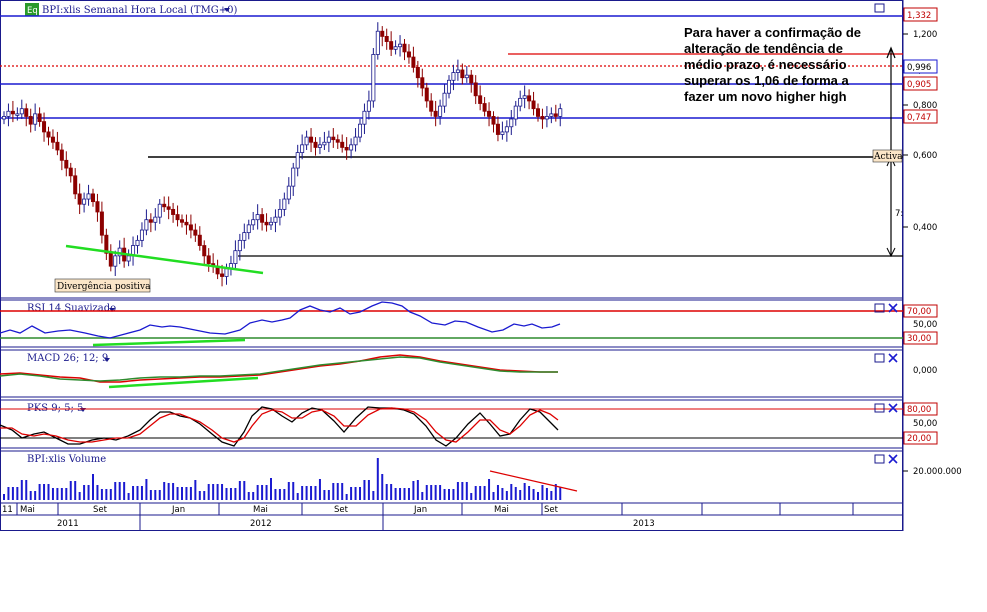 The image size is (987, 612). Describe the element at coordinates (140, 10) in the screenshot. I see `chart-title: BPI:xlis Semanal Hora Local (TMG+0)` at that location.